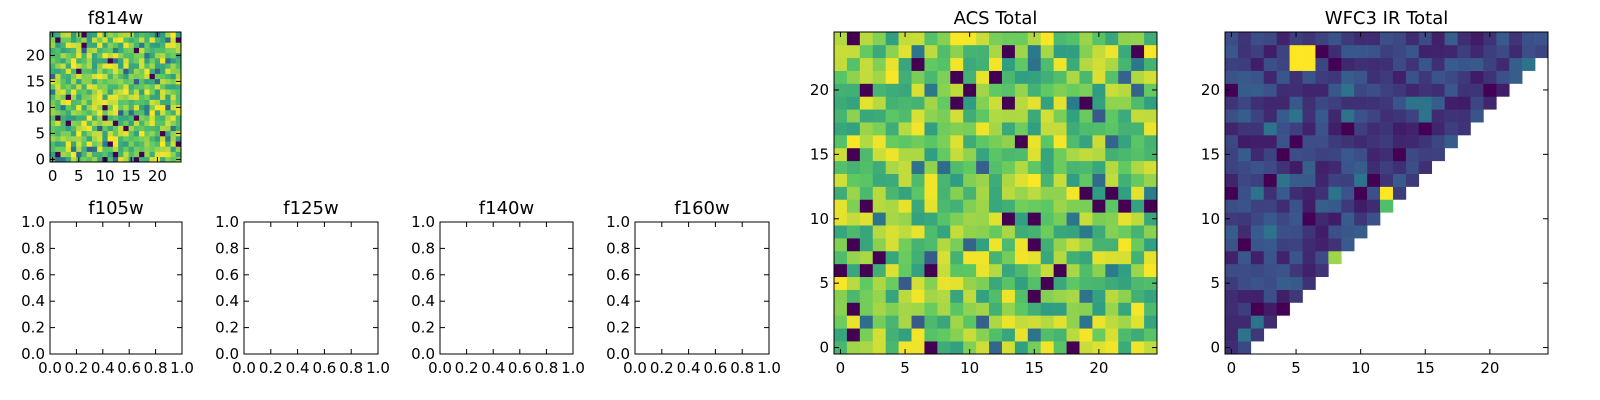  What do you see at coordinates (701, 208) in the screenshot?
I see `subplot-title: f160w` at bounding box center [701, 208].